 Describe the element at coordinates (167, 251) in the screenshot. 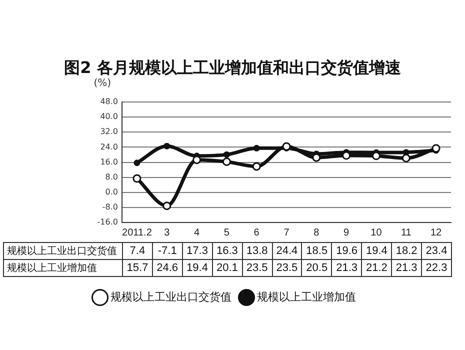

I see `data-label: -7.1` at that location.